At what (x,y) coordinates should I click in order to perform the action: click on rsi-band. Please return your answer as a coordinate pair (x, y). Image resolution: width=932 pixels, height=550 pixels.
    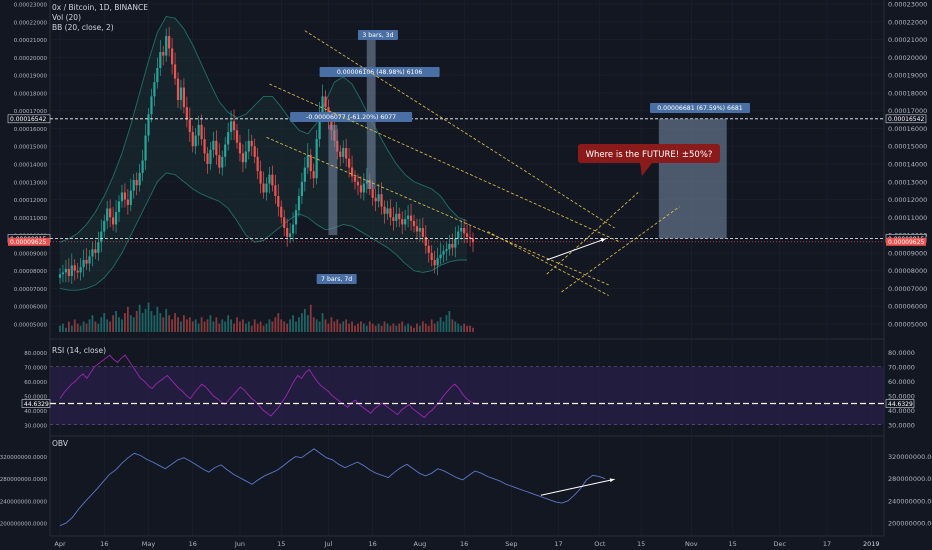
    Looking at the image, I should click on (467, 395).